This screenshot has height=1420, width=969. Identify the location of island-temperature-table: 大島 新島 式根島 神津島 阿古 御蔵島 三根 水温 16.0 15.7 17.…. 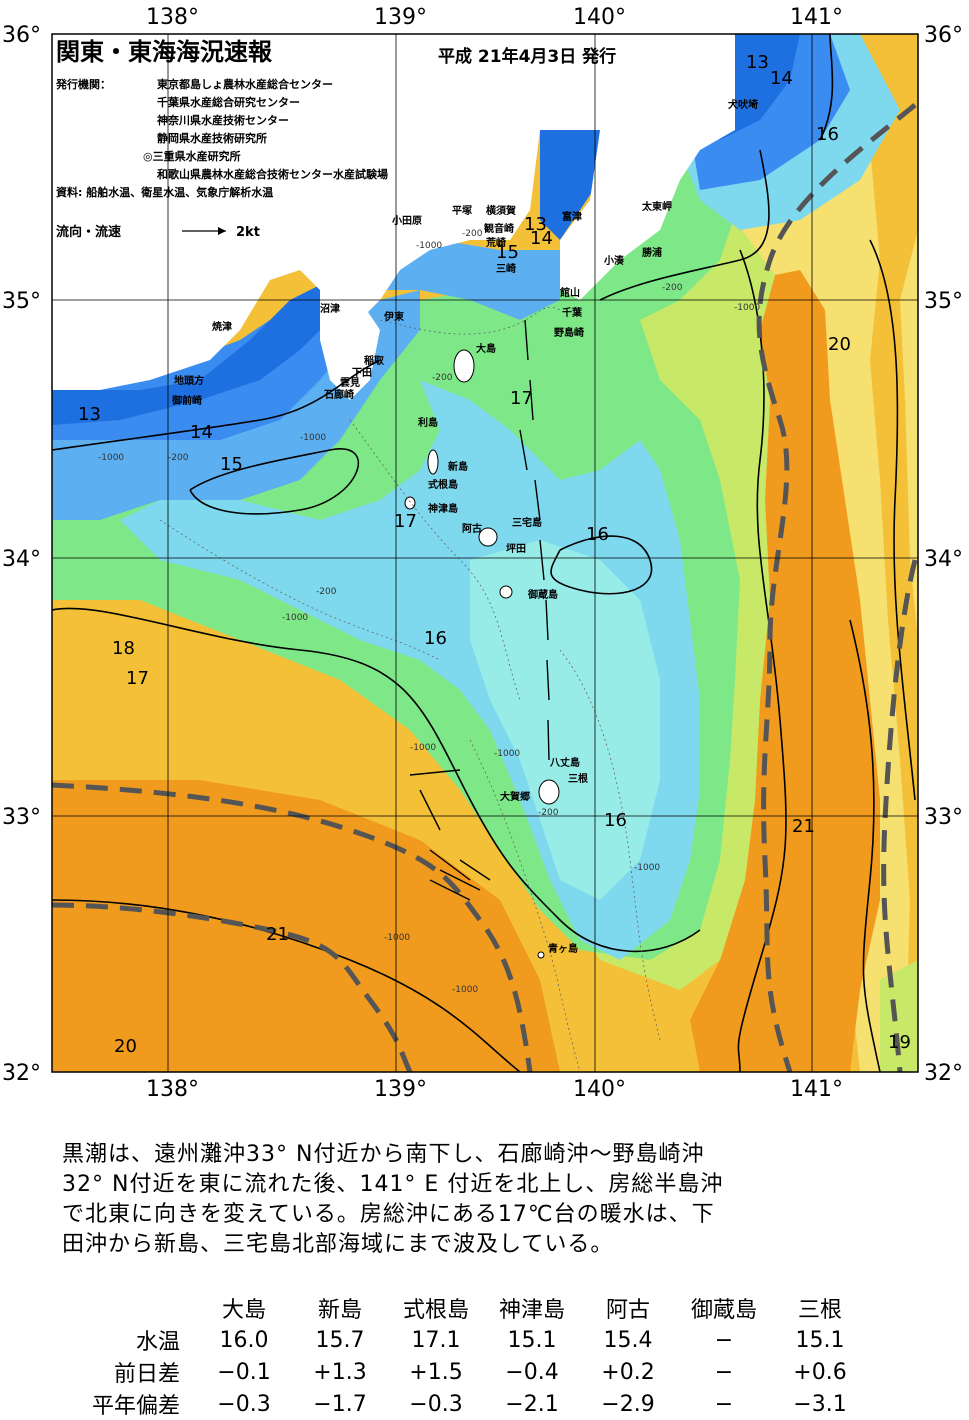
(454, 1356).